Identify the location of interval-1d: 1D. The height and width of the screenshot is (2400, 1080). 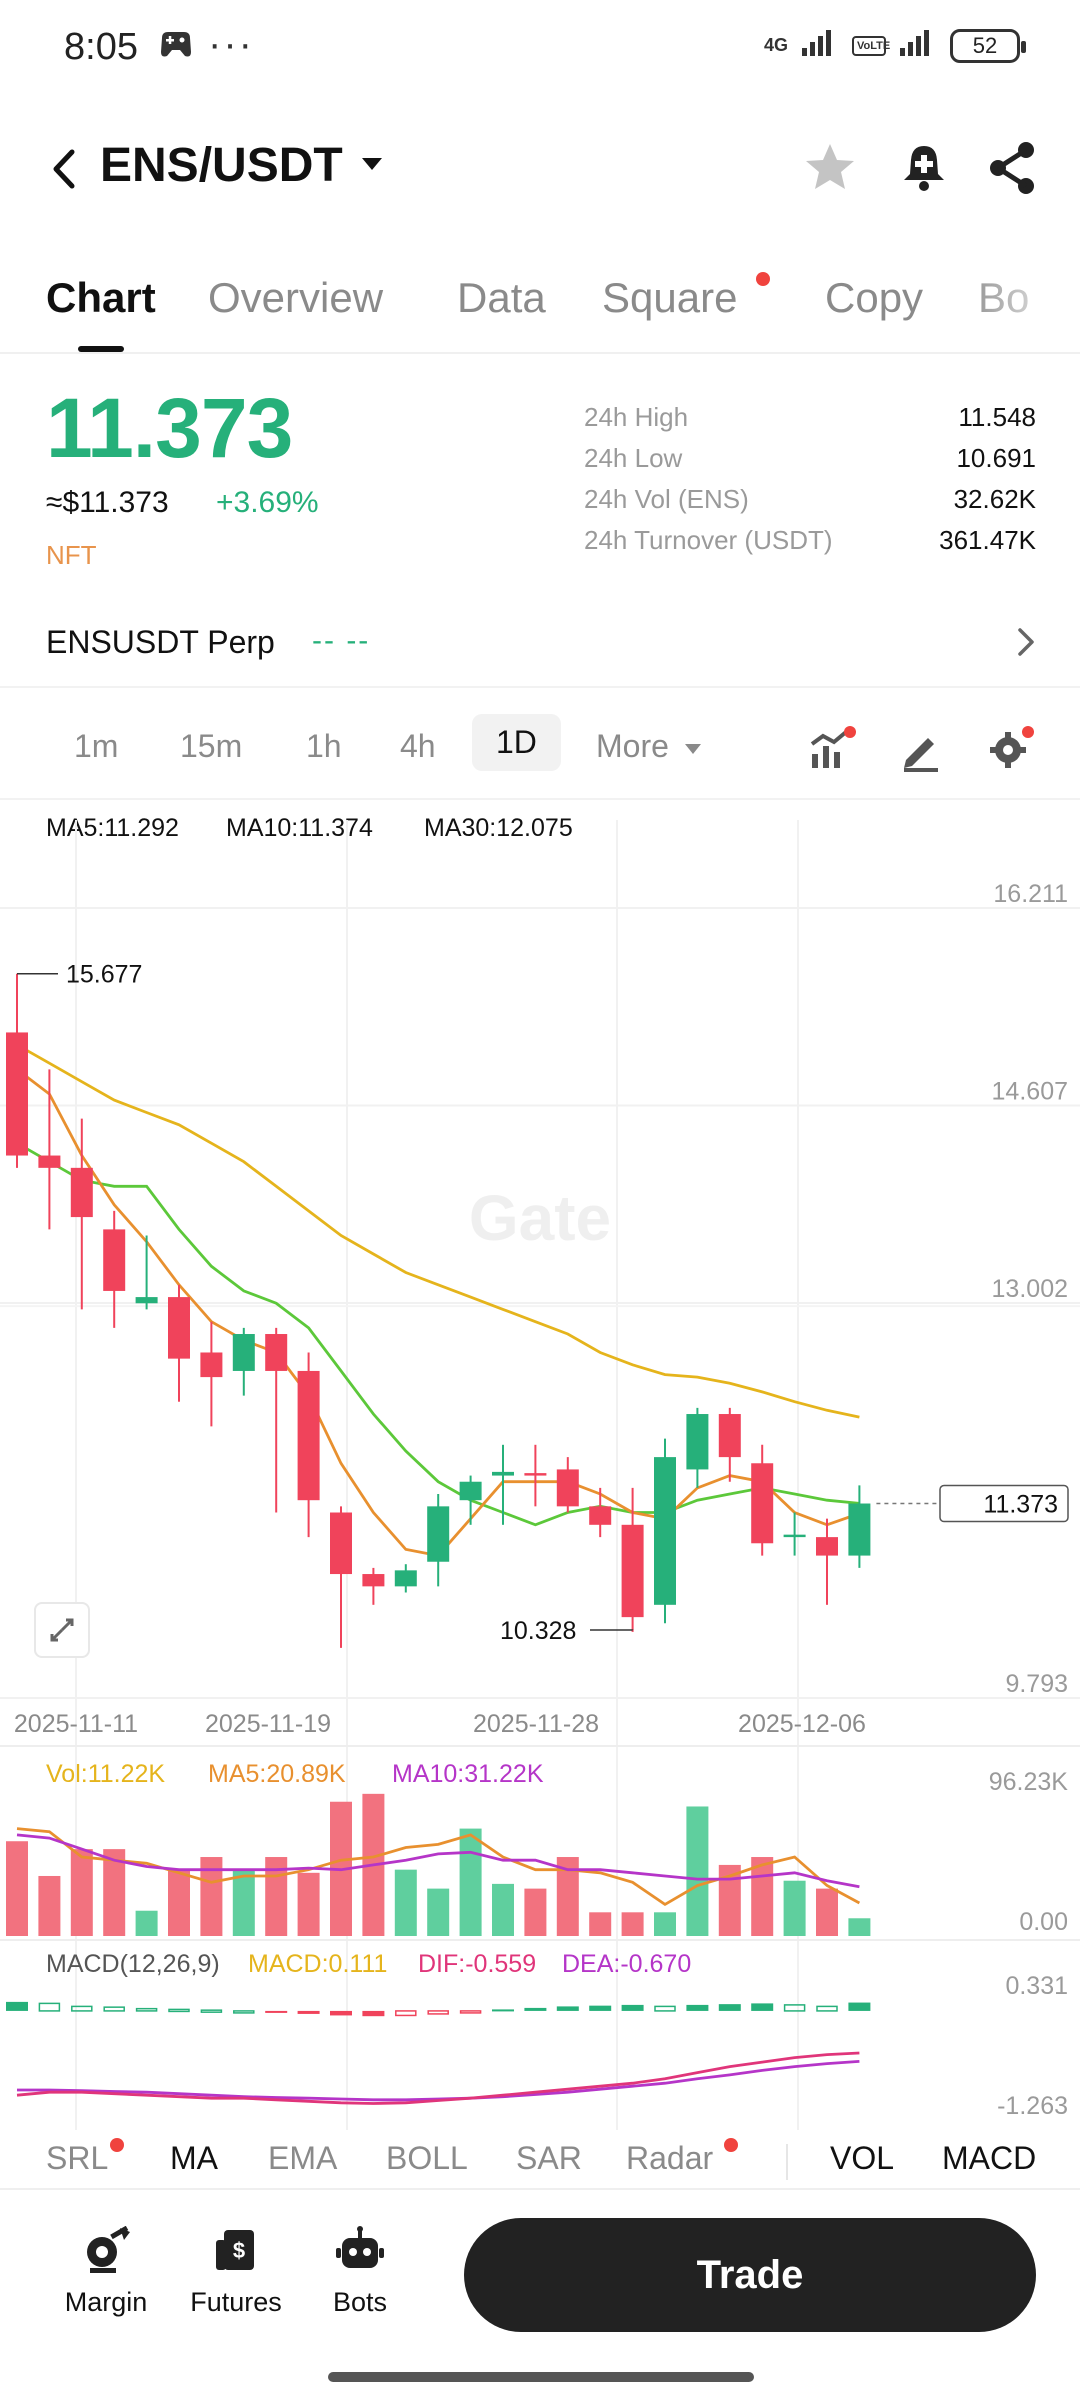
(516, 742).